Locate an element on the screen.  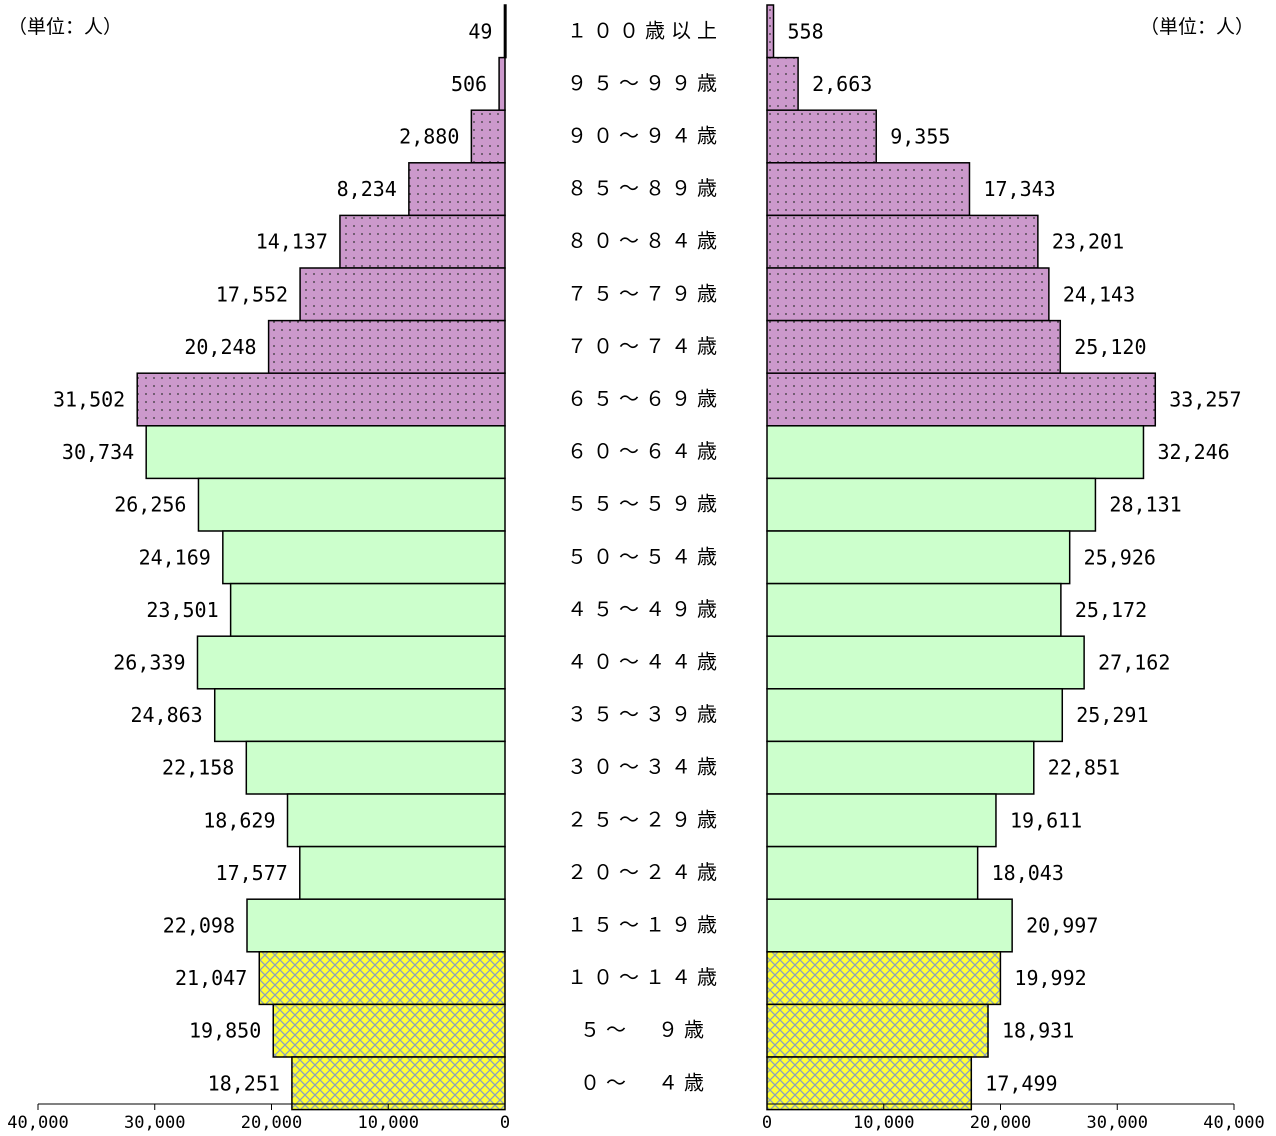
age-group-label: ７０～７４歳 is located at coordinates (645, 346).